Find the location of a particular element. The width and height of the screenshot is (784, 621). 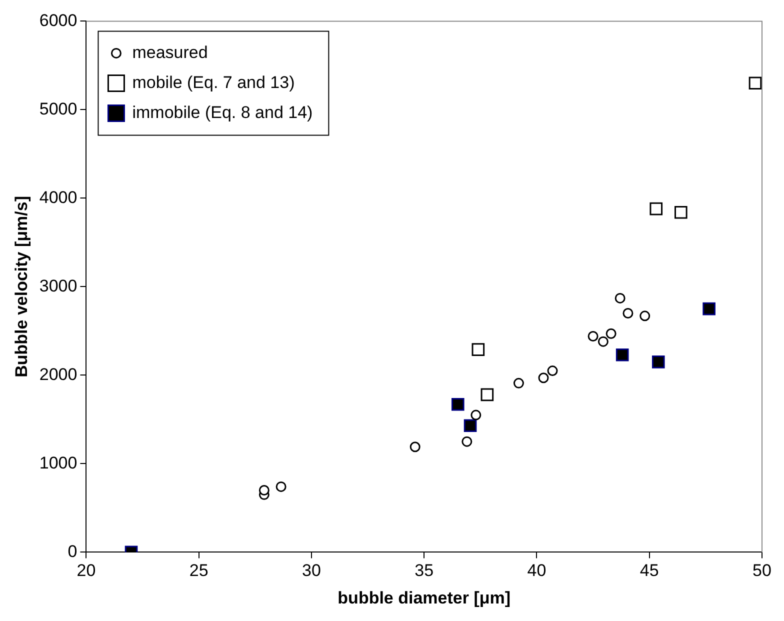

y-tick-label: 6000 is located at coordinates (58, 20).